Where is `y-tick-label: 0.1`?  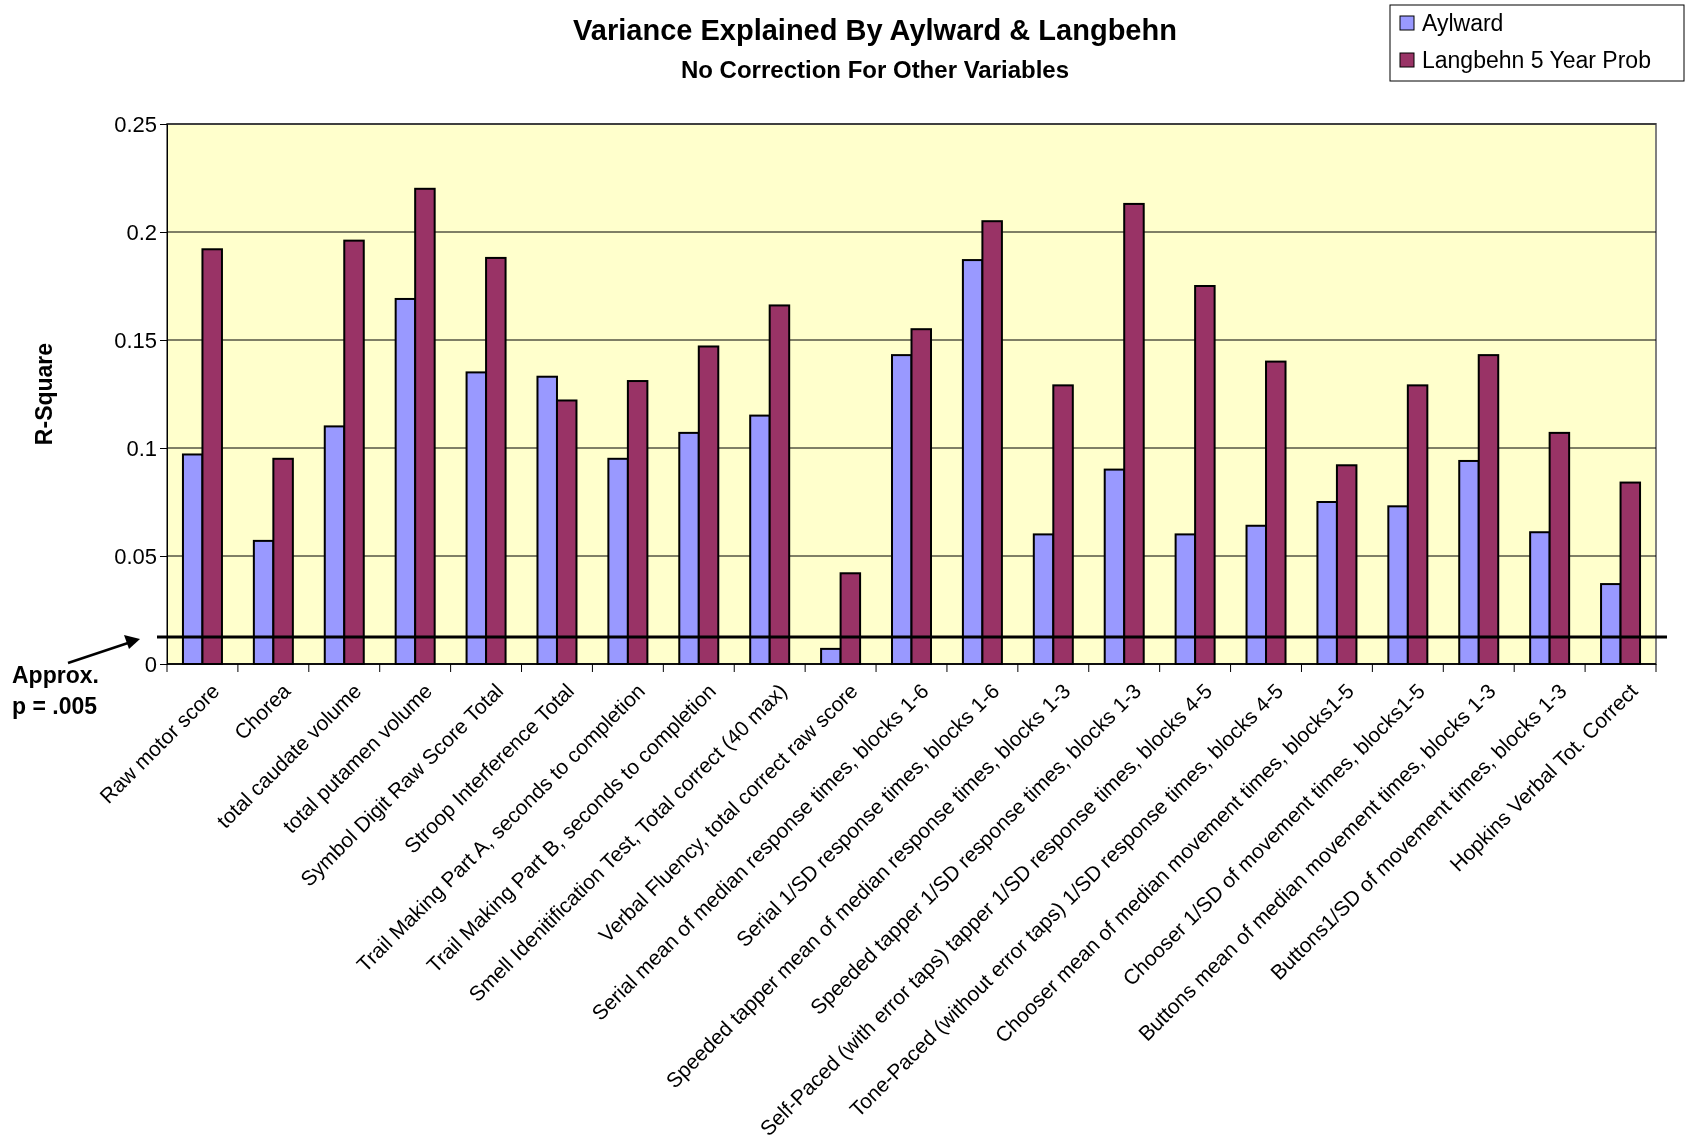 y-tick-label: 0.1 is located at coordinates (141, 448).